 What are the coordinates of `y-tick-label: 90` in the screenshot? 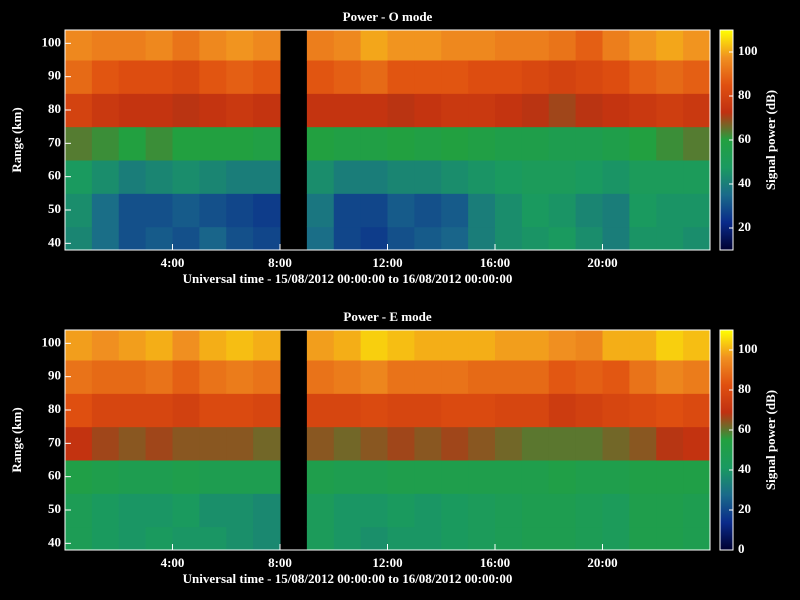 It's located at (54, 375).